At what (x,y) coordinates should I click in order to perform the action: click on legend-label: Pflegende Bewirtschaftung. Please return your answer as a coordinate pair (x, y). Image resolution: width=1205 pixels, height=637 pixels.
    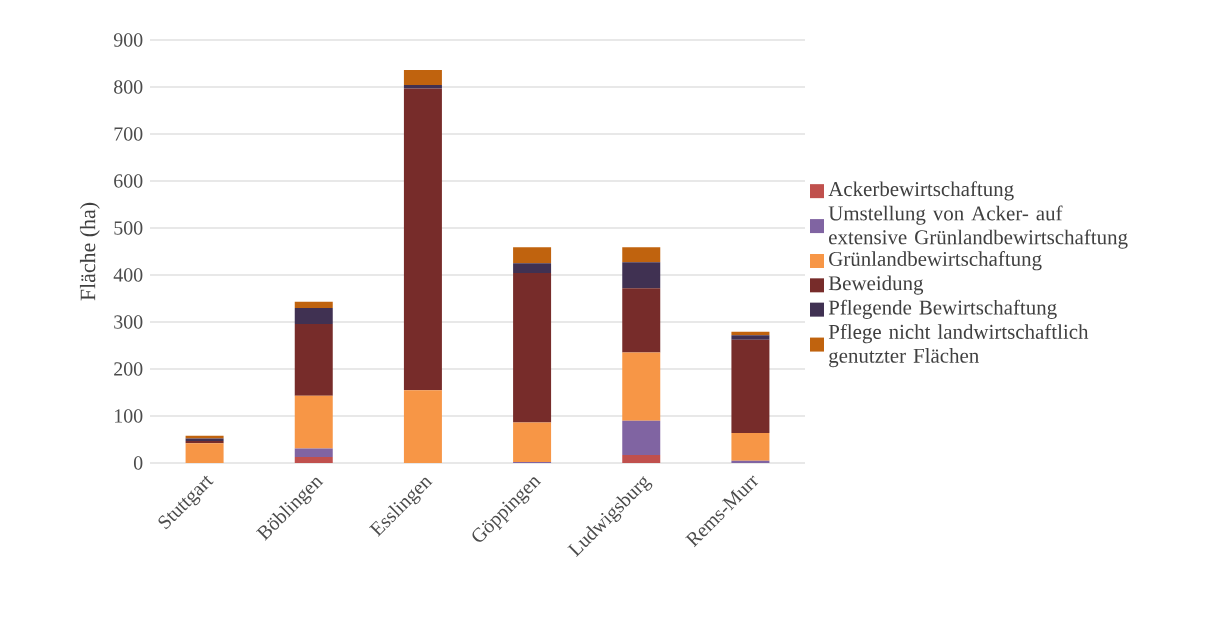
    Looking at the image, I should click on (942, 309).